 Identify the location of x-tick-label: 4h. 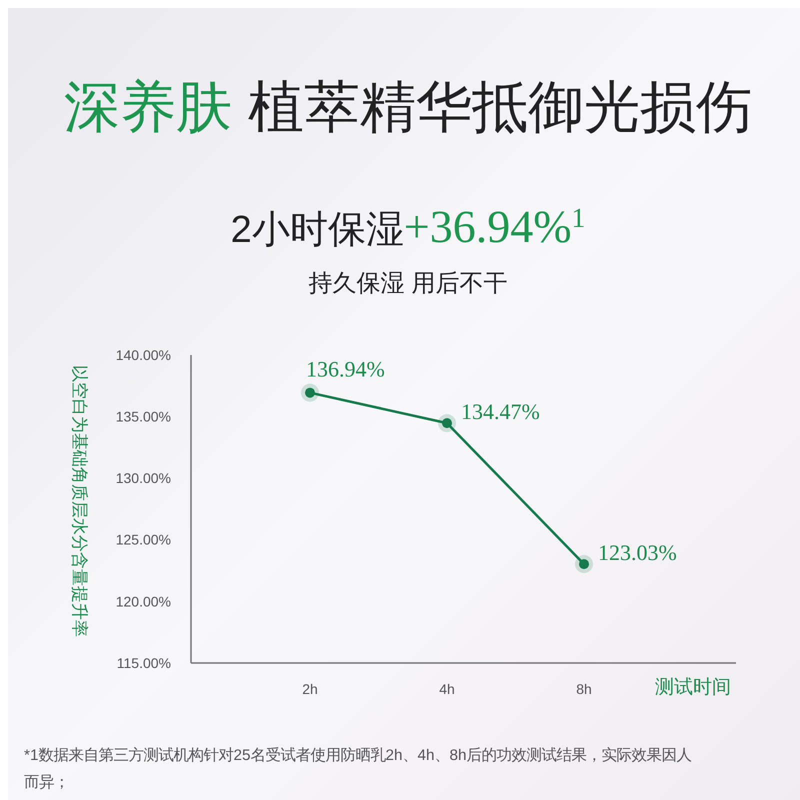
(447, 689).